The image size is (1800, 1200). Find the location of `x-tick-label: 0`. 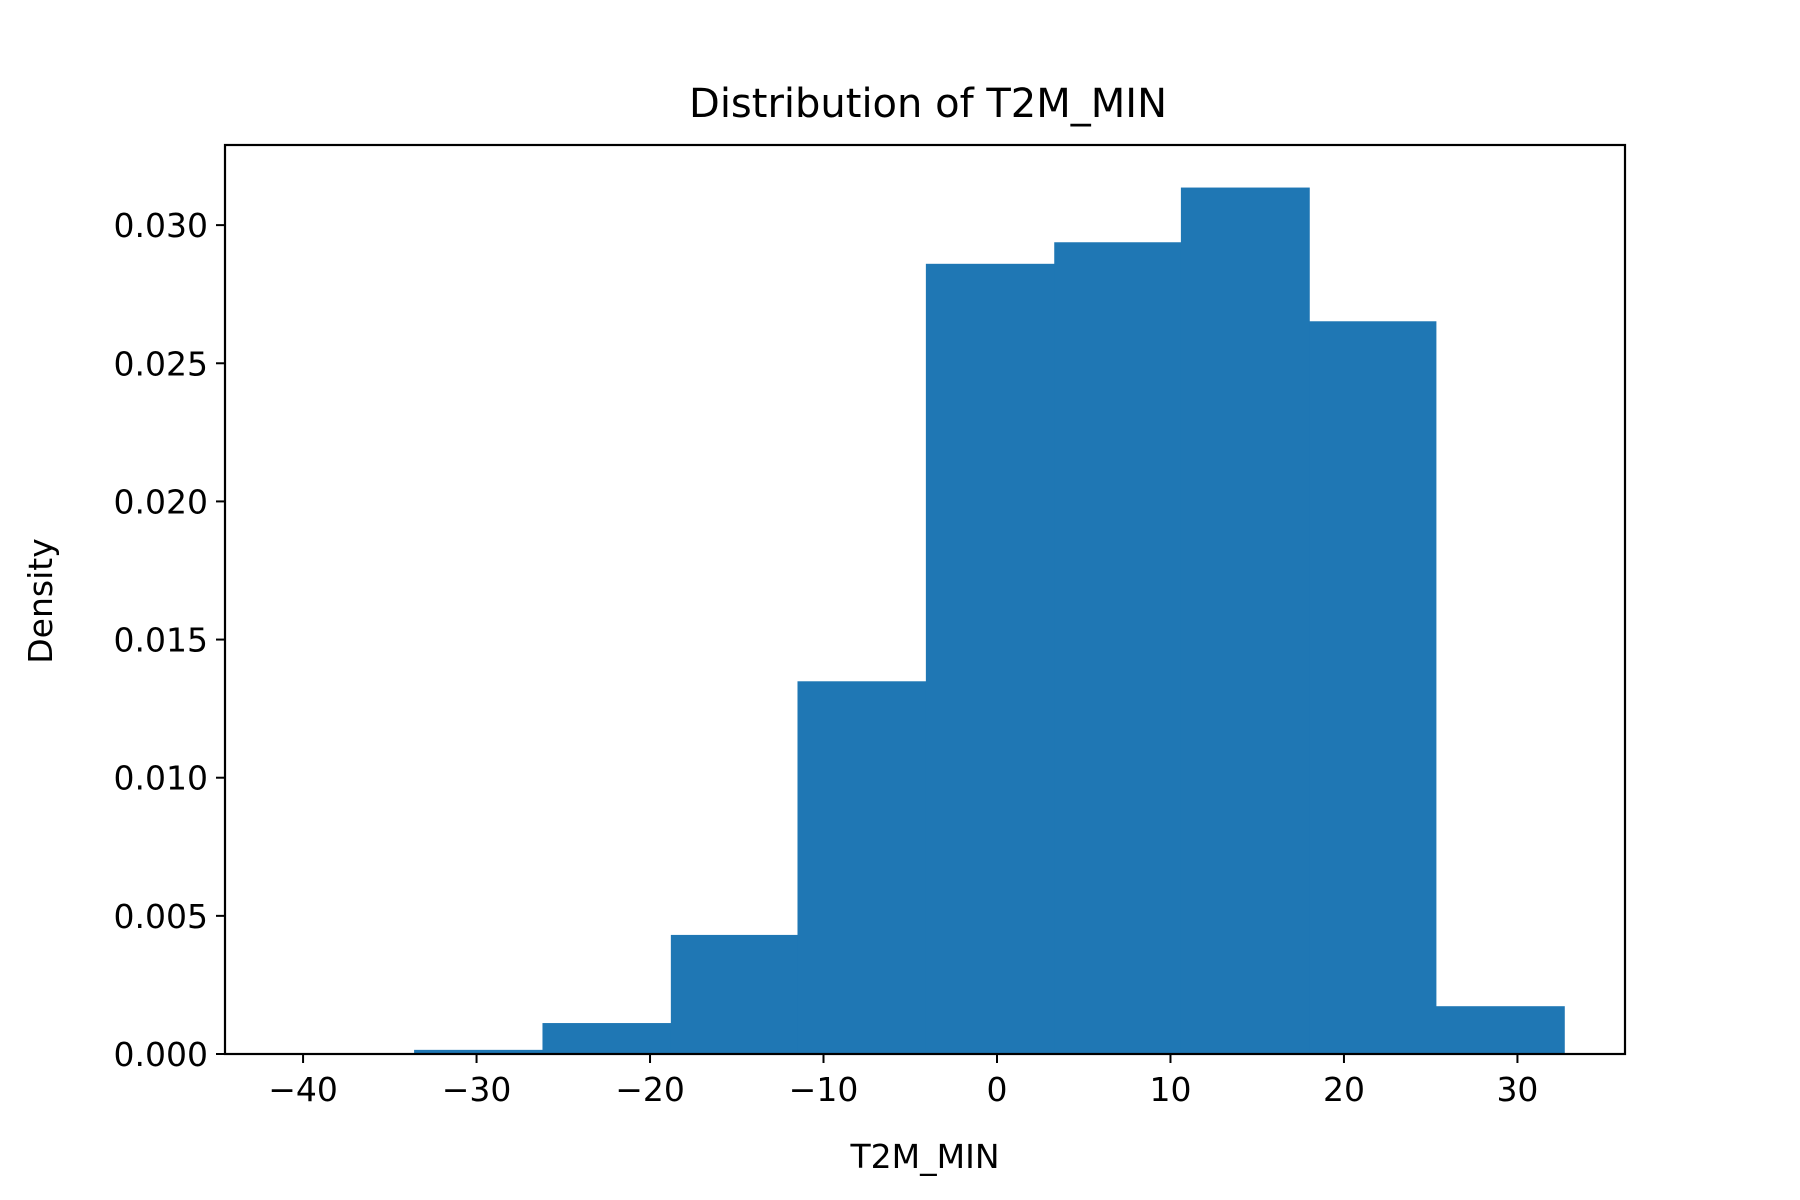

x-tick-label: 0 is located at coordinates (996, 1089).